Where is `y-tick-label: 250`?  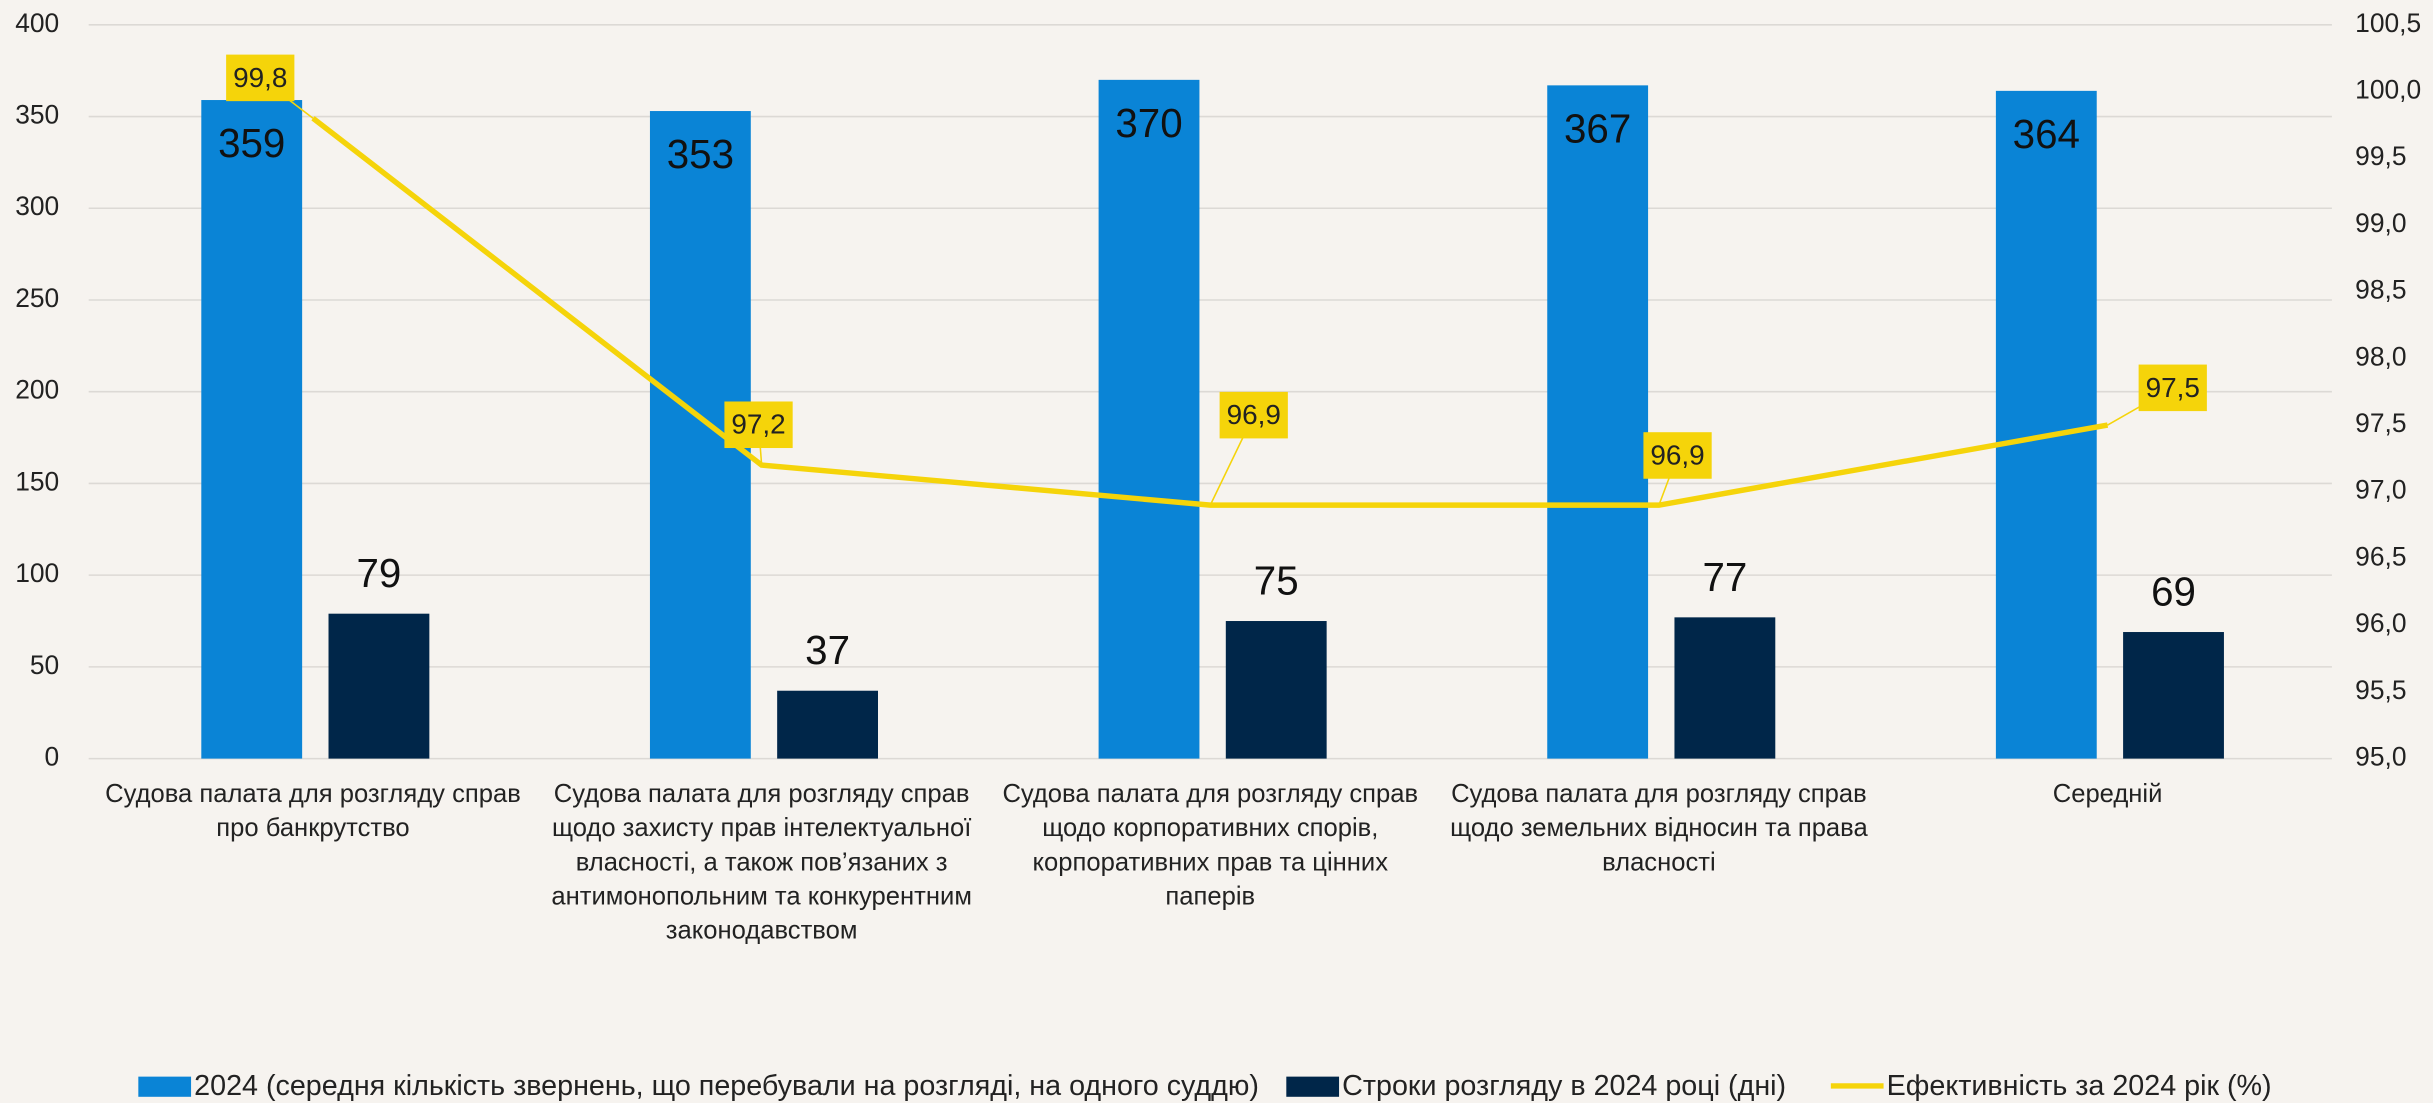
y-tick-label: 250 is located at coordinates (37, 298).